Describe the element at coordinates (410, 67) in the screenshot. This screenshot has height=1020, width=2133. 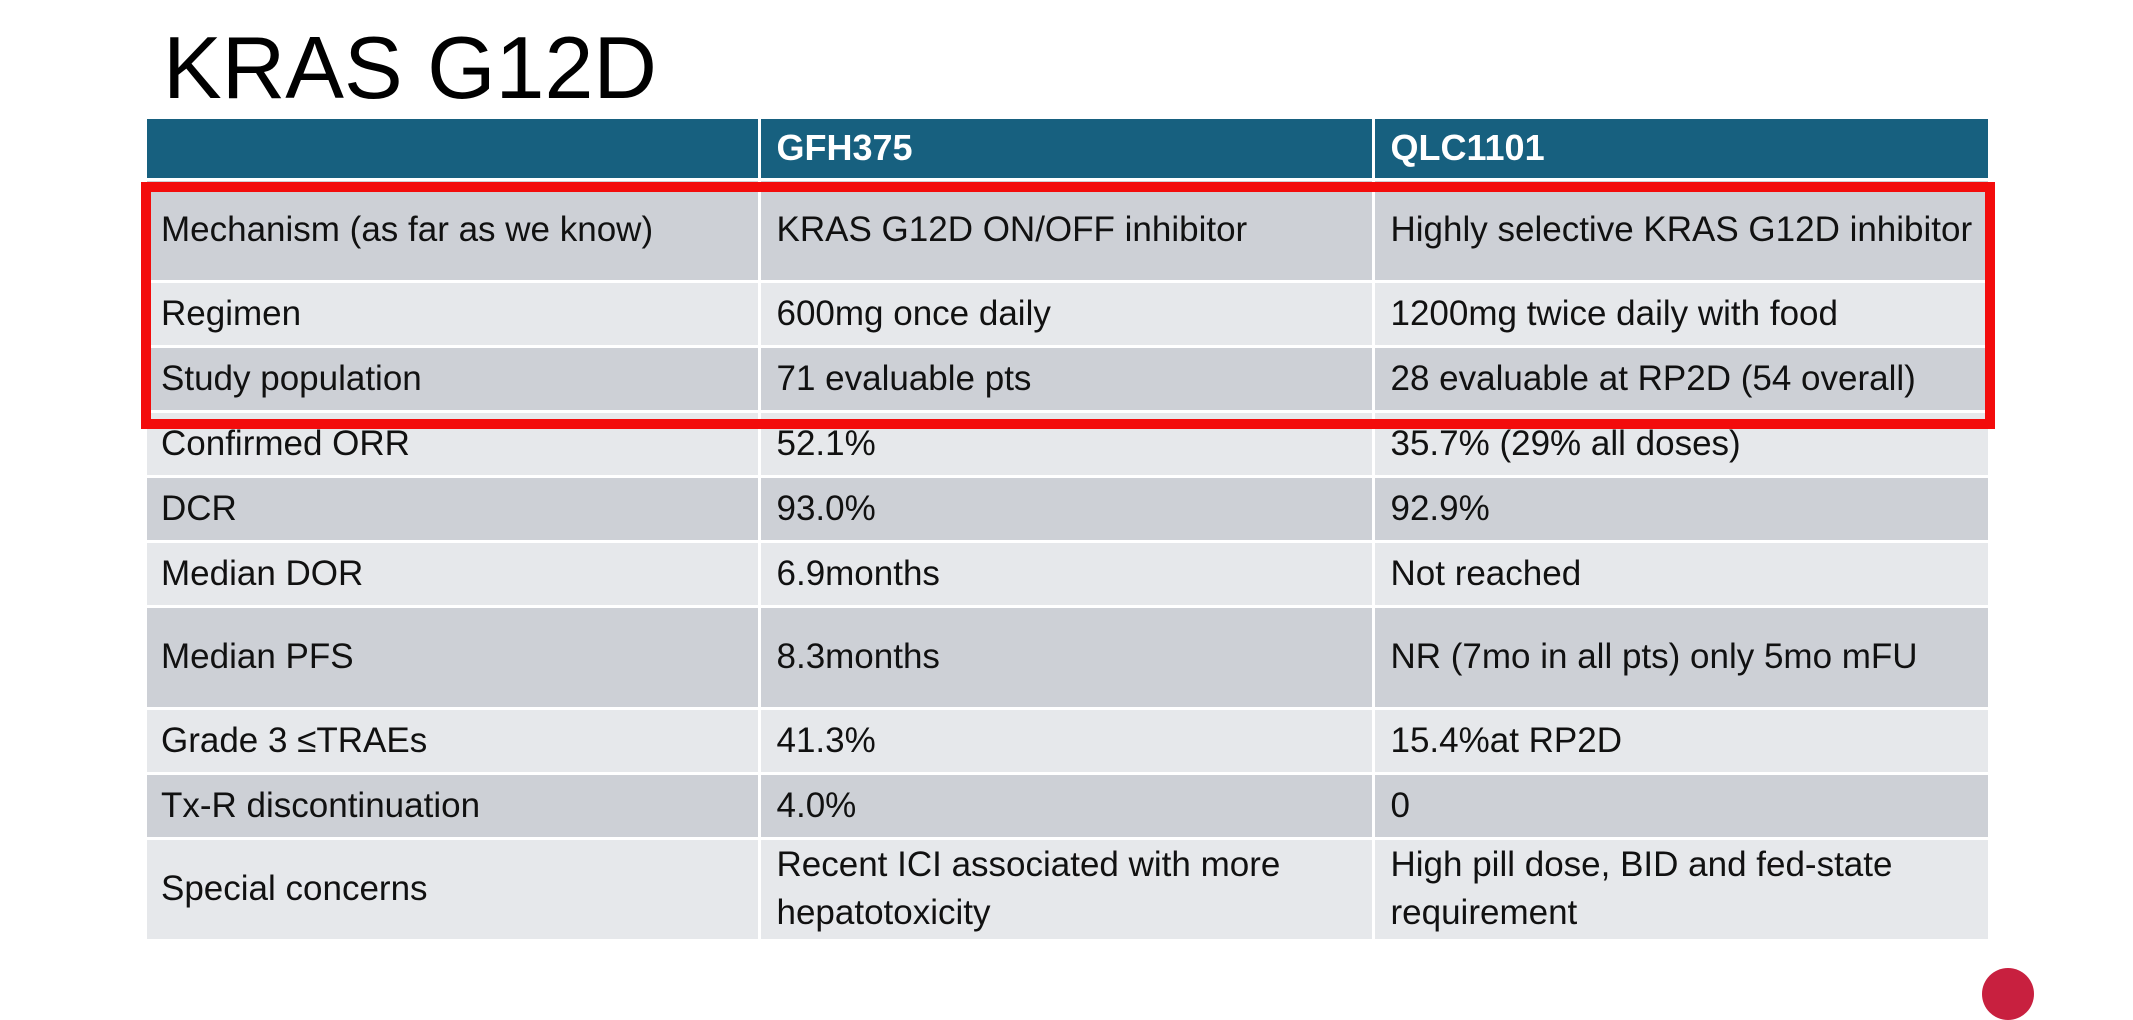
I see `slide-title: KRAS G12D` at that location.